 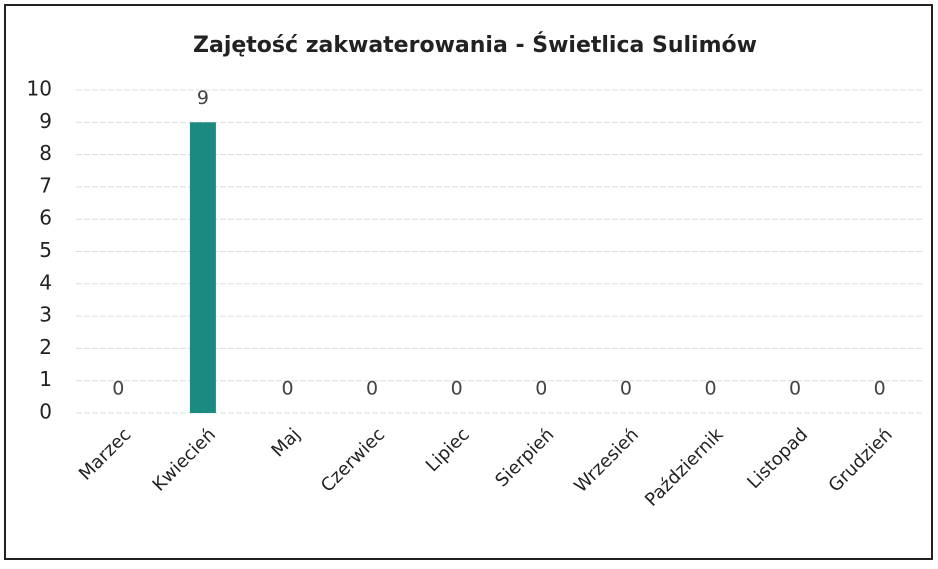 I want to click on y-tick-label: 10, so click(x=39, y=89).